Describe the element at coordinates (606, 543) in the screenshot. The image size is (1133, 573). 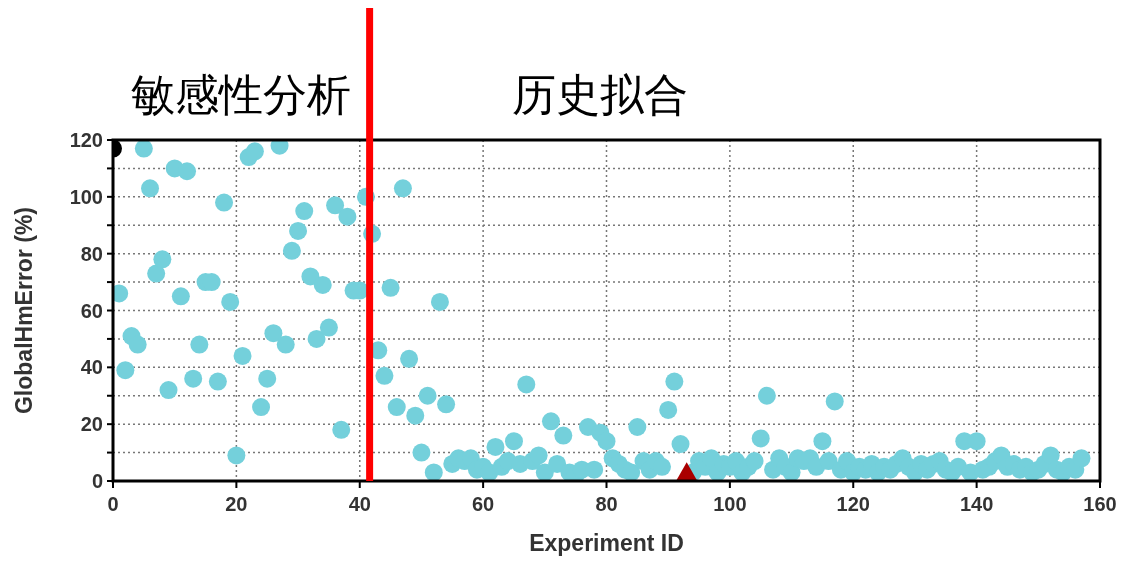
I see `x-axis-title: Experiment ID` at that location.